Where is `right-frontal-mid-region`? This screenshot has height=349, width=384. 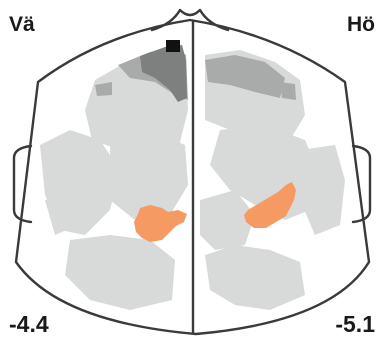
right-frontal-mid-region is located at coordinates (245, 76).